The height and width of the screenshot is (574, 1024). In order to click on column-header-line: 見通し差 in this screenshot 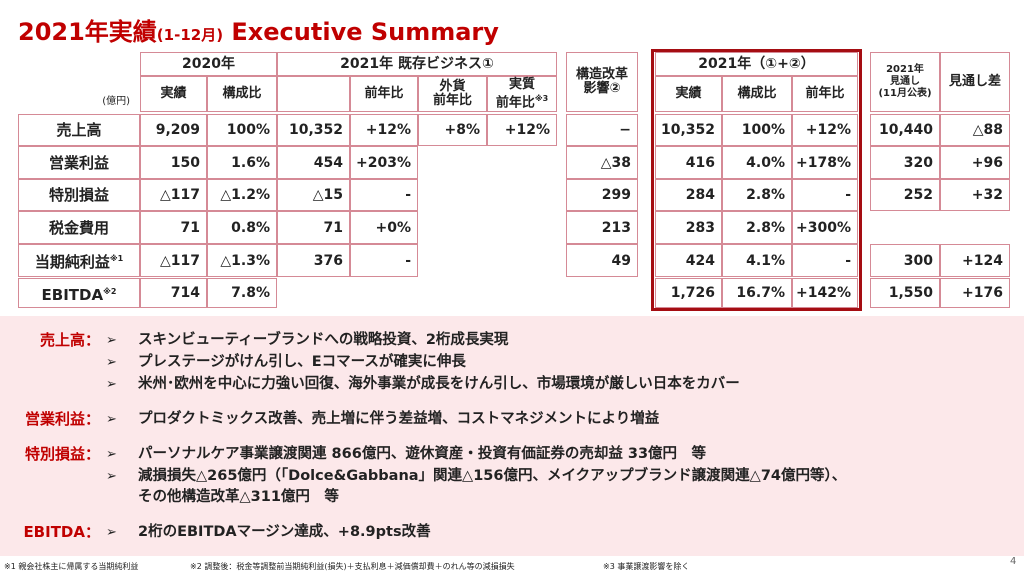, I will do `click(974, 81)`.